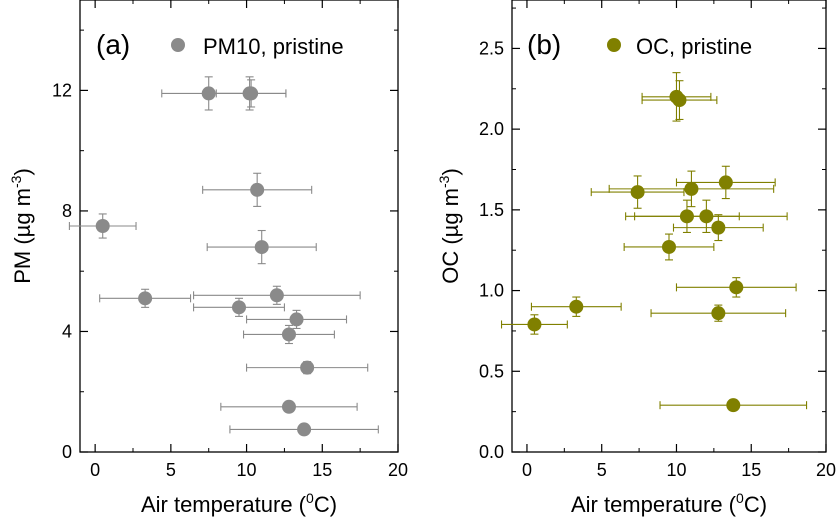  I want to click on y-tick-label: 1.5, so click(491, 210).